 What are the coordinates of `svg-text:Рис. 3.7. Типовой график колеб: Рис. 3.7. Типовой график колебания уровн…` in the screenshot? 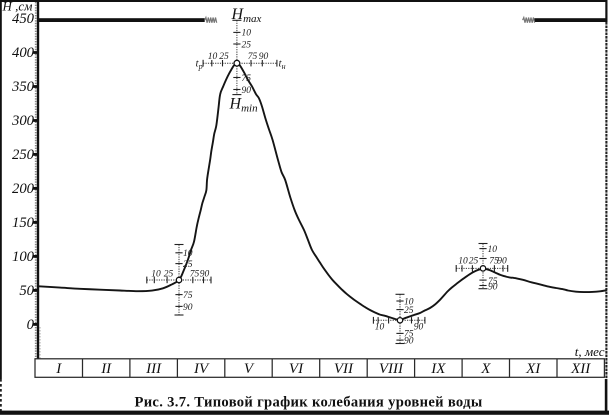 It's located at (308, 403).